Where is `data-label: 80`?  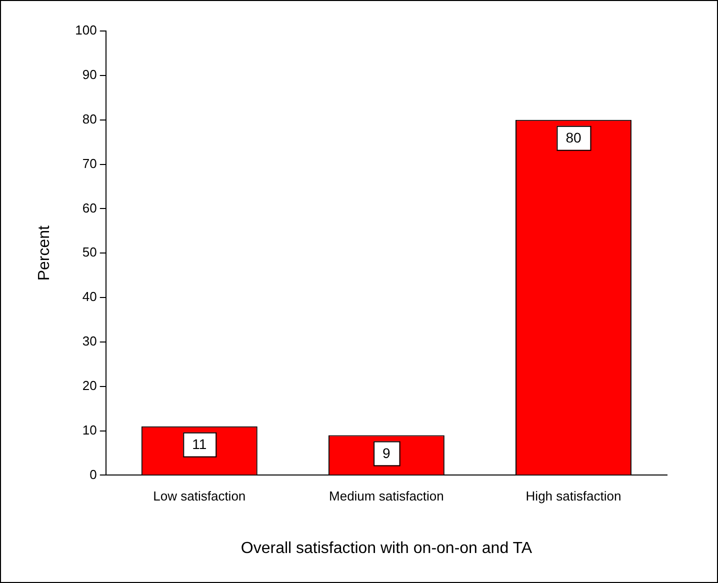
data-label: 80 is located at coordinates (574, 138).